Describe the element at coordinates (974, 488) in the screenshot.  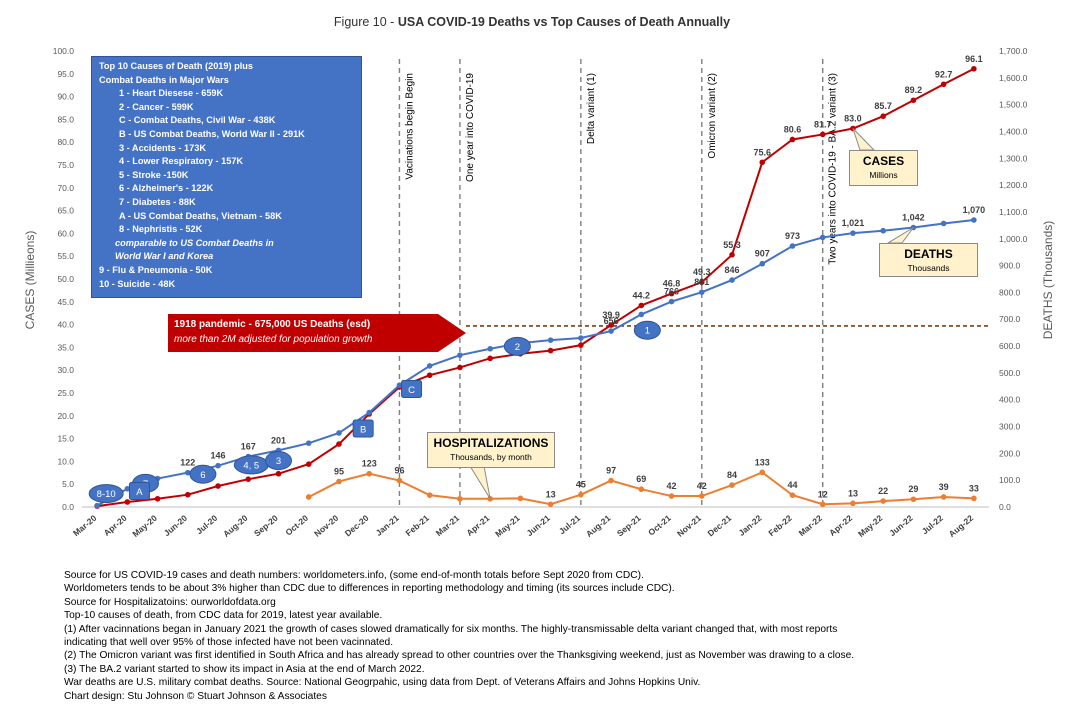
I see `data-label: 33` at that location.